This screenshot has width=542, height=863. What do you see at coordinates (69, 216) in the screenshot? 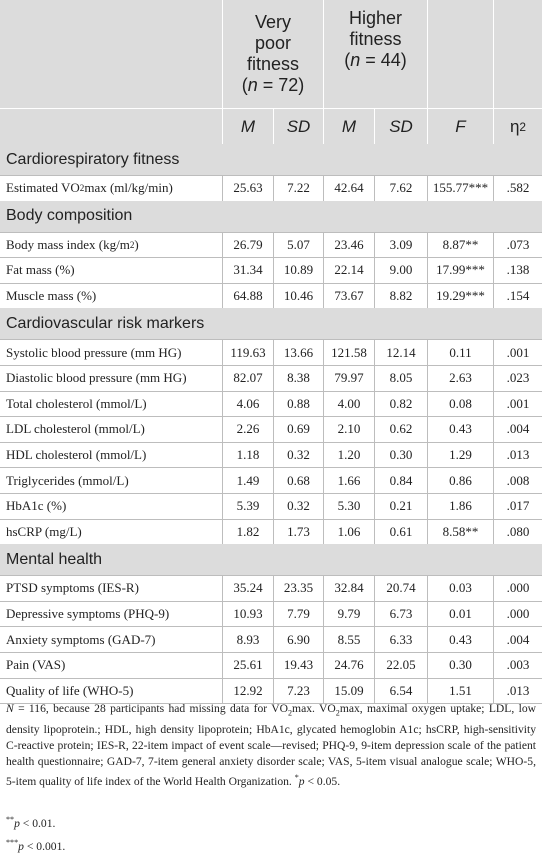
I see `section-title: Body composition` at bounding box center [69, 216].